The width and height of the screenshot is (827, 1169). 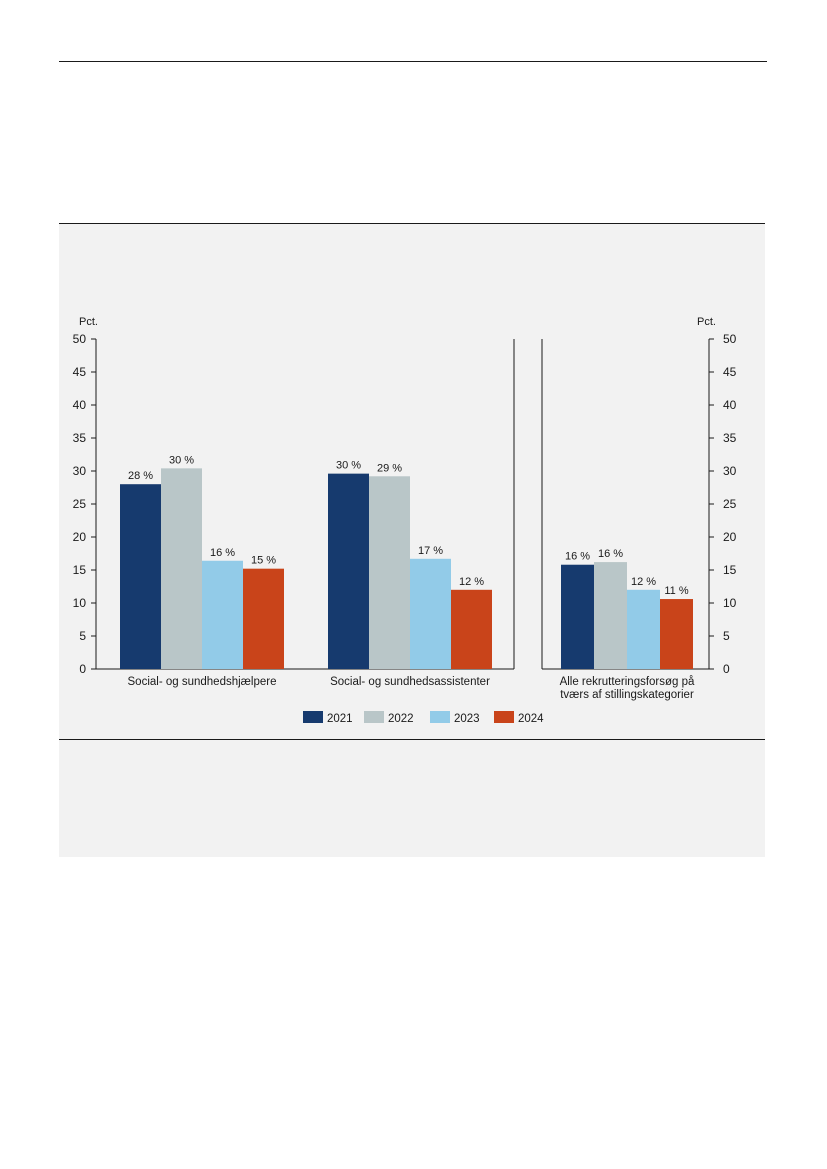 I want to click on left-y-unit-label: Pct., so click(x=88, y=322).